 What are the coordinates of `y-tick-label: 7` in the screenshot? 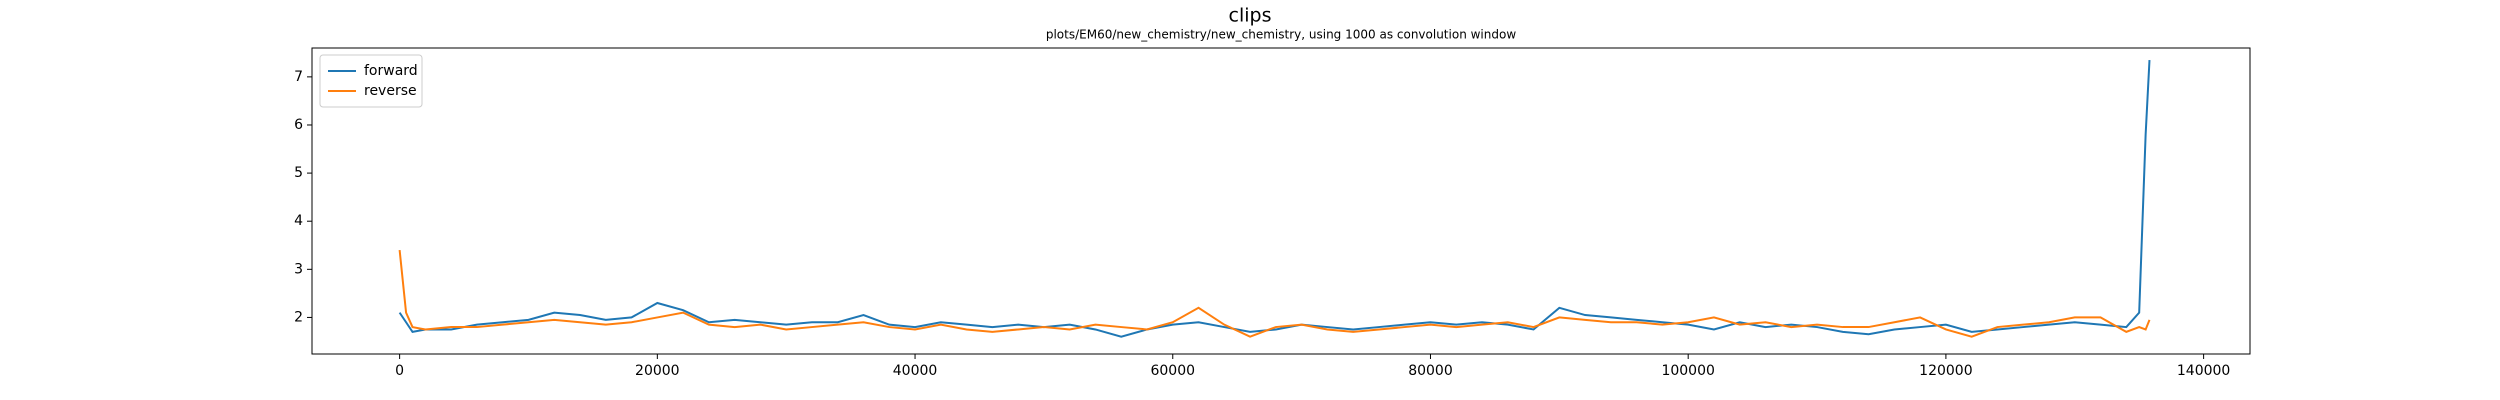 It's located at (298, 77).